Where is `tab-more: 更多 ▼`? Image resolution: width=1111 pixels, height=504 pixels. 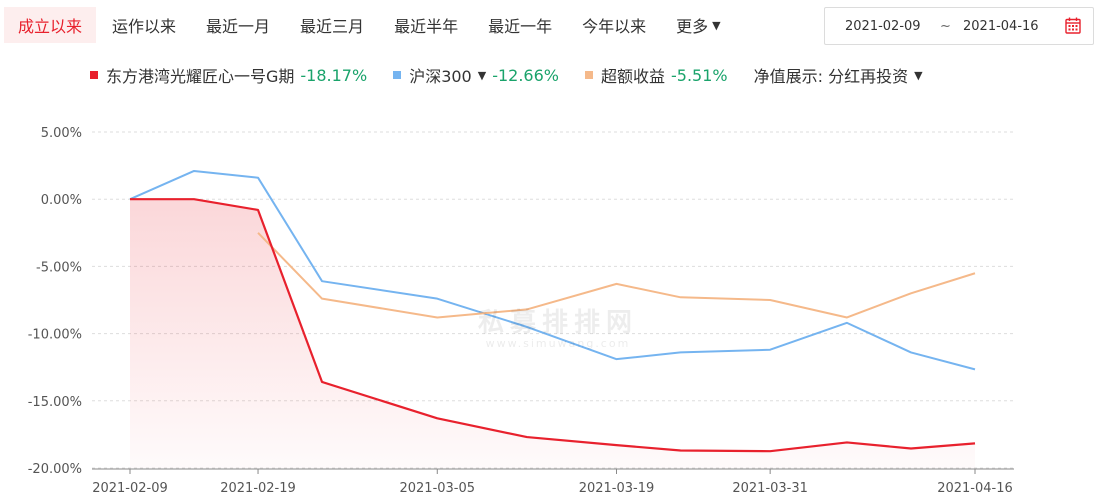
tab-more: 更多 ▼ is located at coordinates (698, 25).